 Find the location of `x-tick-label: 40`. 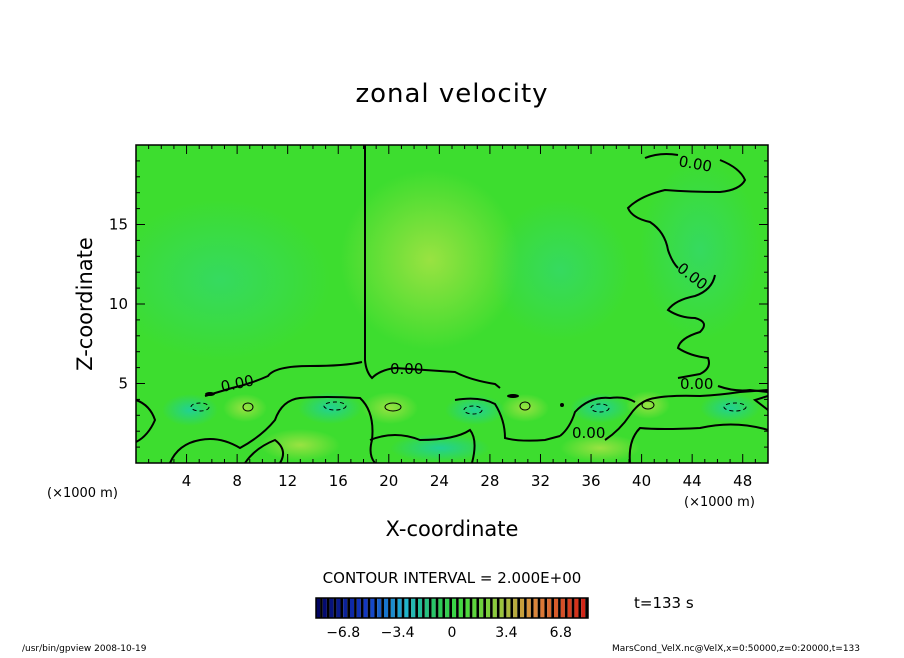

x-tick-label: 40 is located at coordinates (641, 481).